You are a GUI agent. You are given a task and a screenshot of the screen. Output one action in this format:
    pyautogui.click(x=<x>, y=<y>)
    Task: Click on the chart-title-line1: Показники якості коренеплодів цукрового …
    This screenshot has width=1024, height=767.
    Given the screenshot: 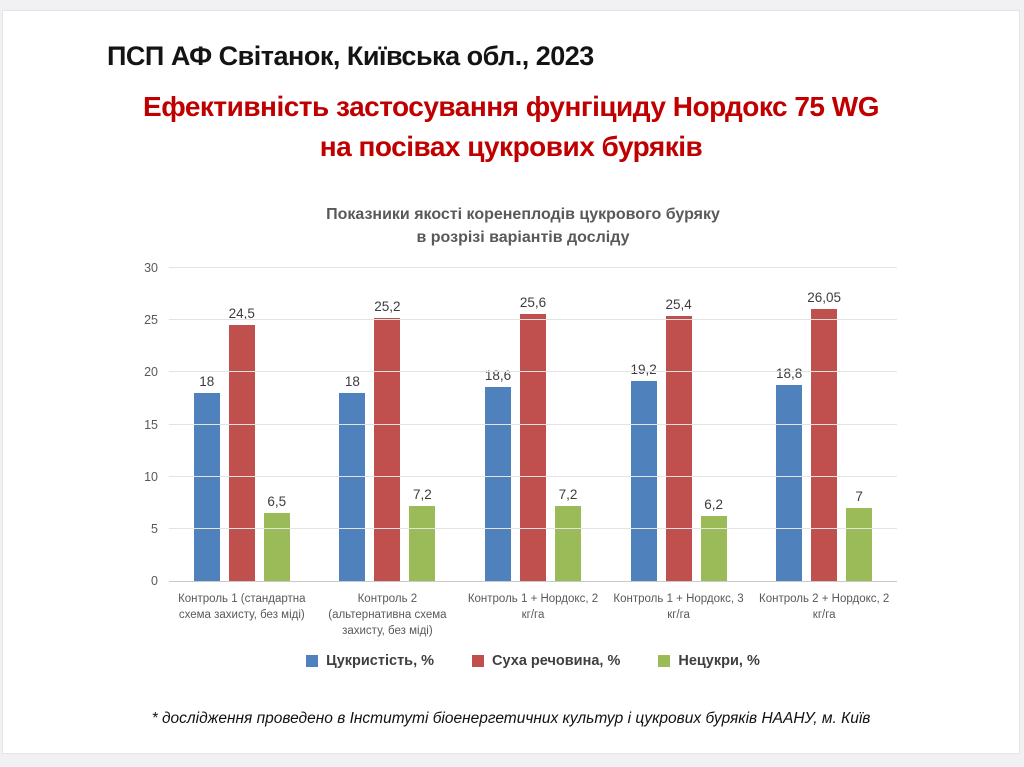 What is the action you would take?
    pyautogui.click(x=523, y=214)
    